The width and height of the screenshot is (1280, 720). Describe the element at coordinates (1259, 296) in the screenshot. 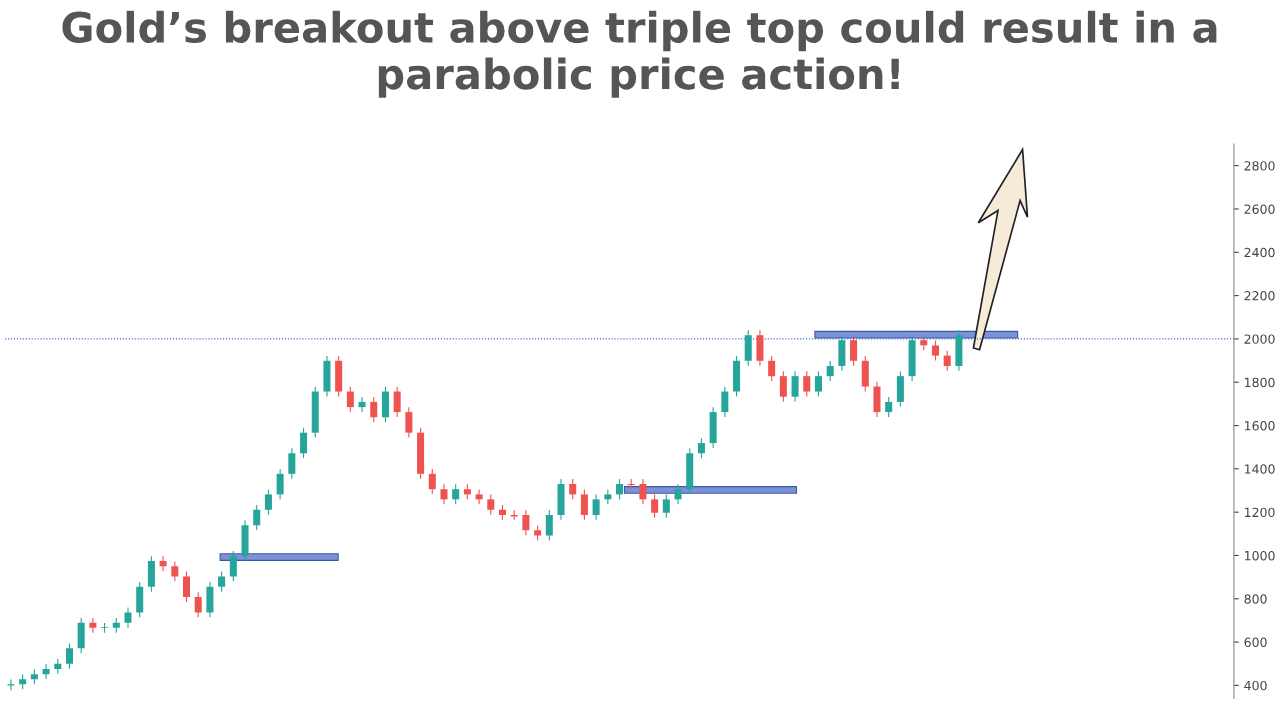

I see `y-tick-label: 2200` at that location.